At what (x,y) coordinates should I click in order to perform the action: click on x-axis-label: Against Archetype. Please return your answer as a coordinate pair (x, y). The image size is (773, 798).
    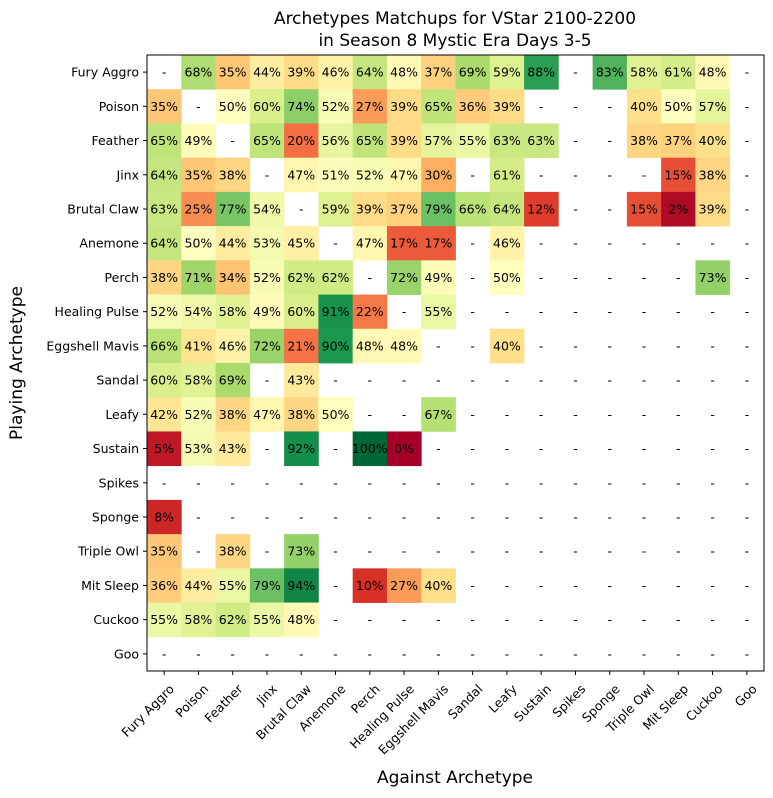
    Looking at the image, I should click on (455, 778).